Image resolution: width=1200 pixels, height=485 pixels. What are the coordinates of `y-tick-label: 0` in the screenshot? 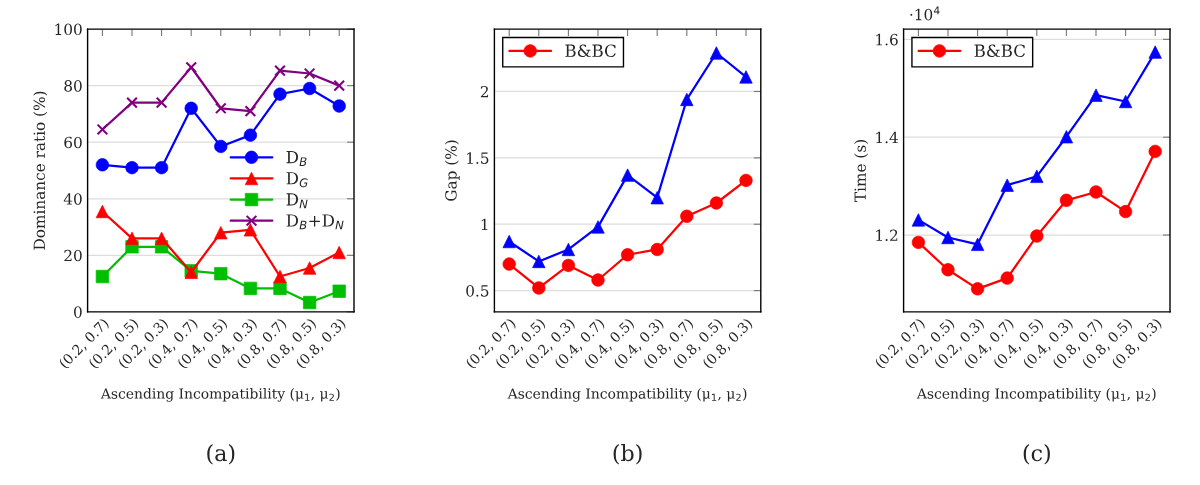 It's located at (78, 312).